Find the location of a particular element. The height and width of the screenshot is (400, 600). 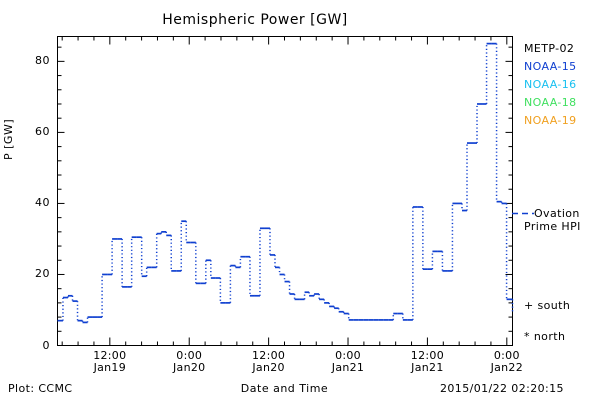

x-tick-date: Jan22 is located at coordinates (507, 367).